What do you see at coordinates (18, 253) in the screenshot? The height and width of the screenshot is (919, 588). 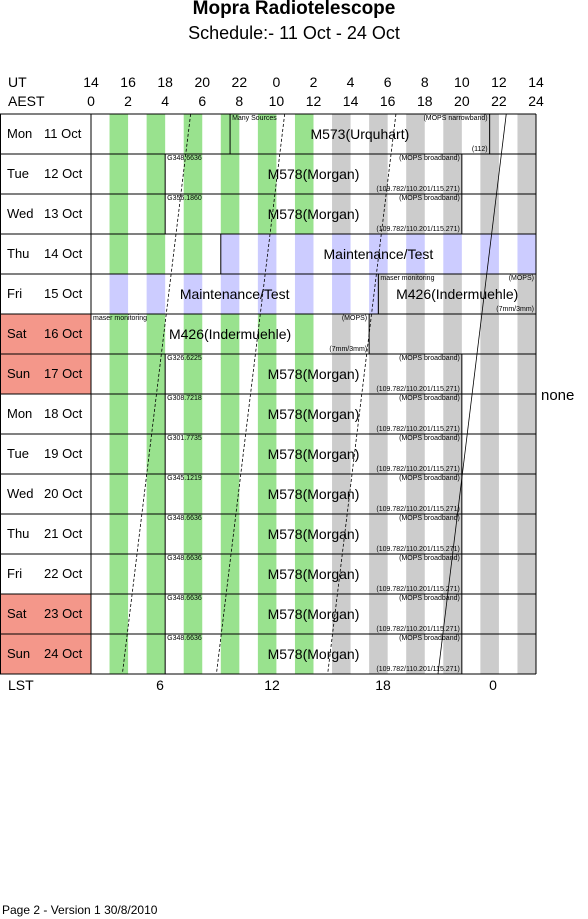 I see `day-of-week: Thu` at bounding box center [18, 253].